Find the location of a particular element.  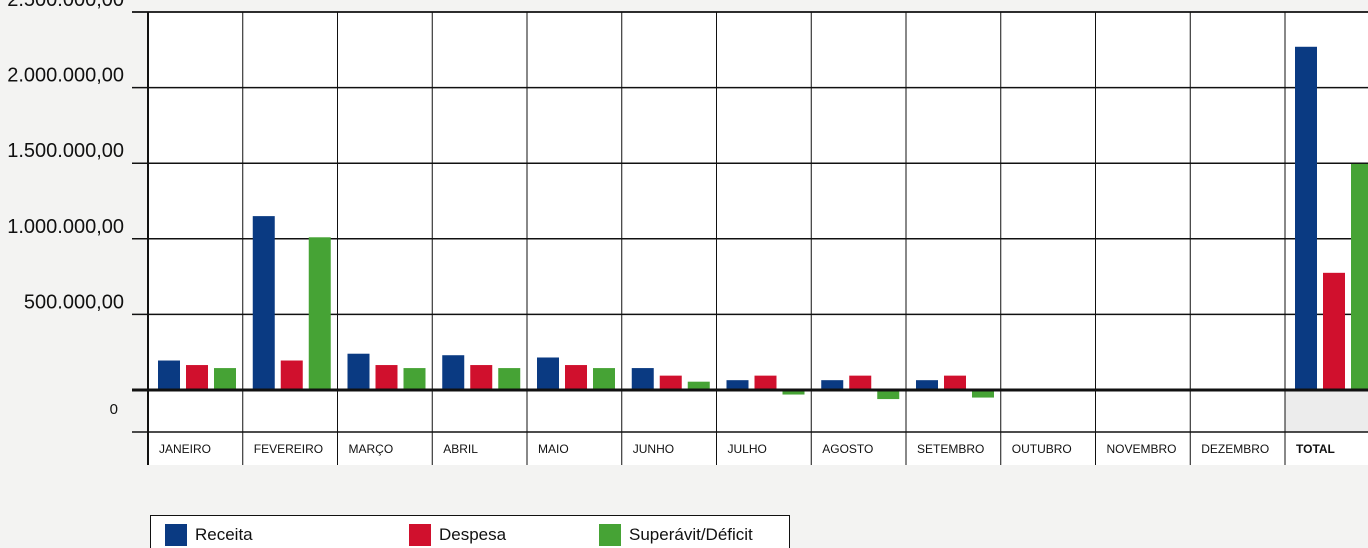

y-tick-label: 2.000.000,00 is located at coordinates (65, 76).